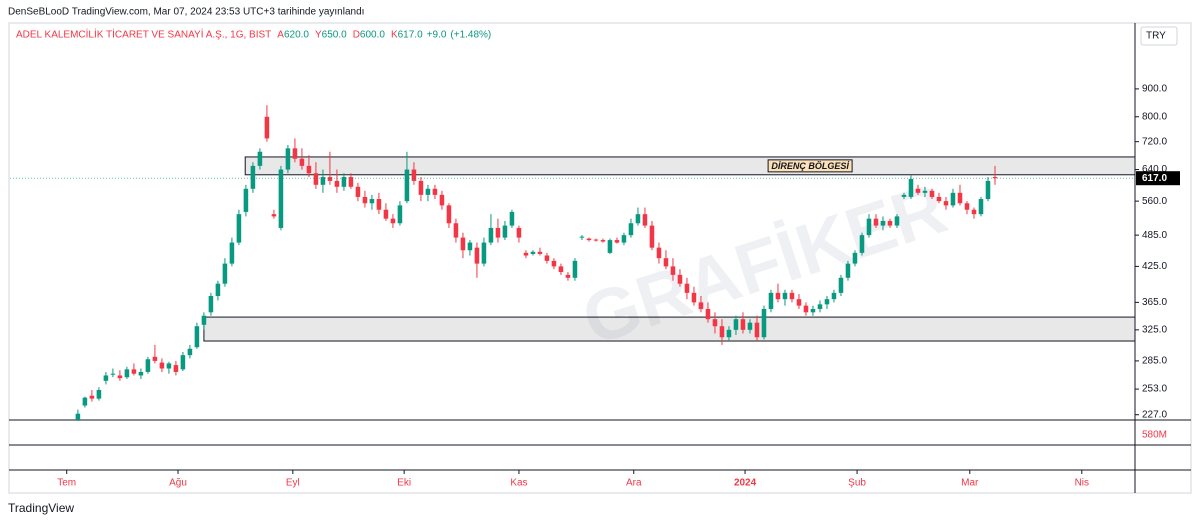 The height and width of the screenshot is (529, 1200). I want to click on zone-label-box, so click(810, 166).